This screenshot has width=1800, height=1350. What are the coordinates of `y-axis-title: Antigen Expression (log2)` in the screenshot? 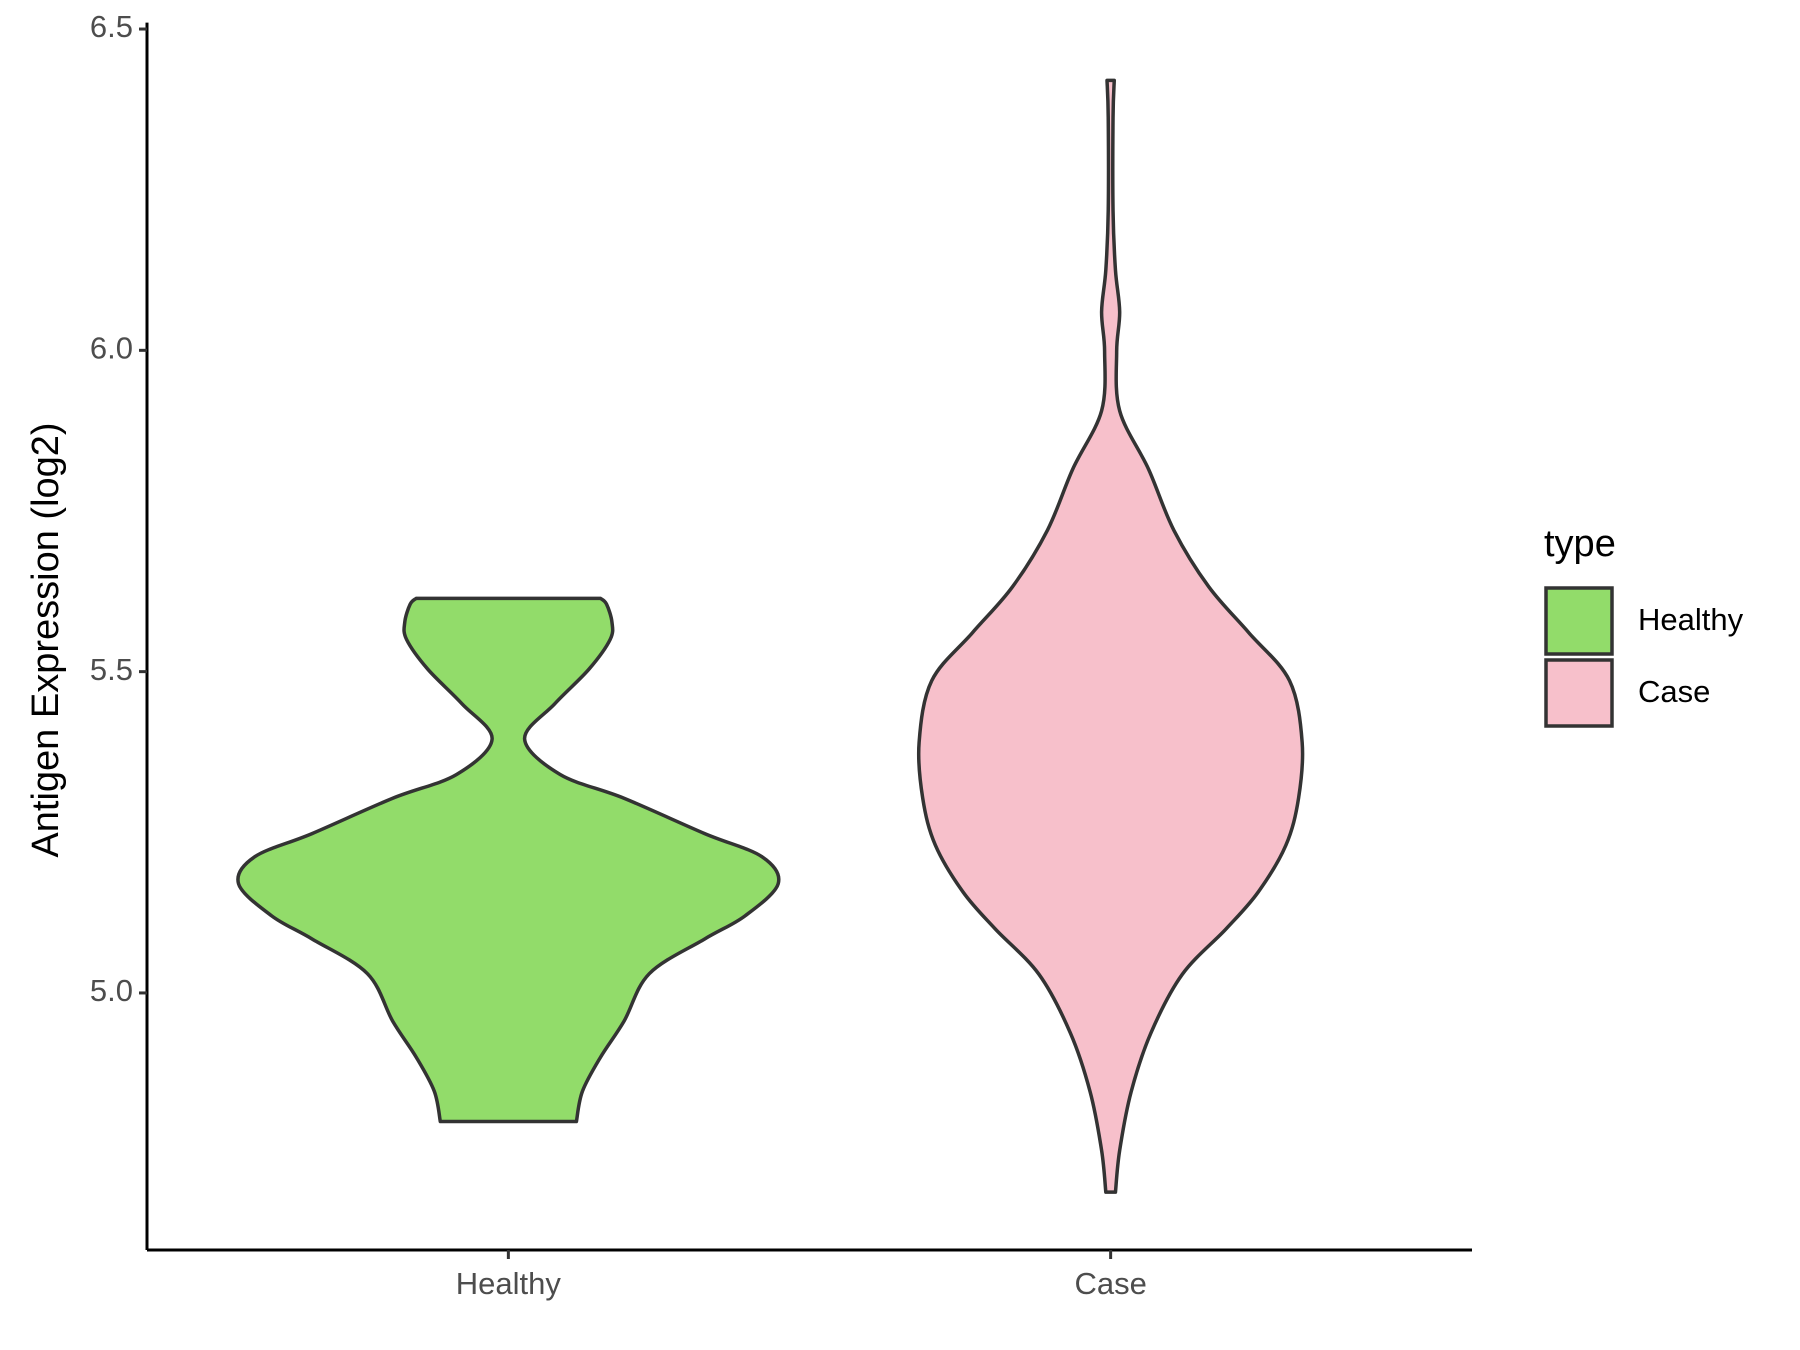 It's located at (46, 639).